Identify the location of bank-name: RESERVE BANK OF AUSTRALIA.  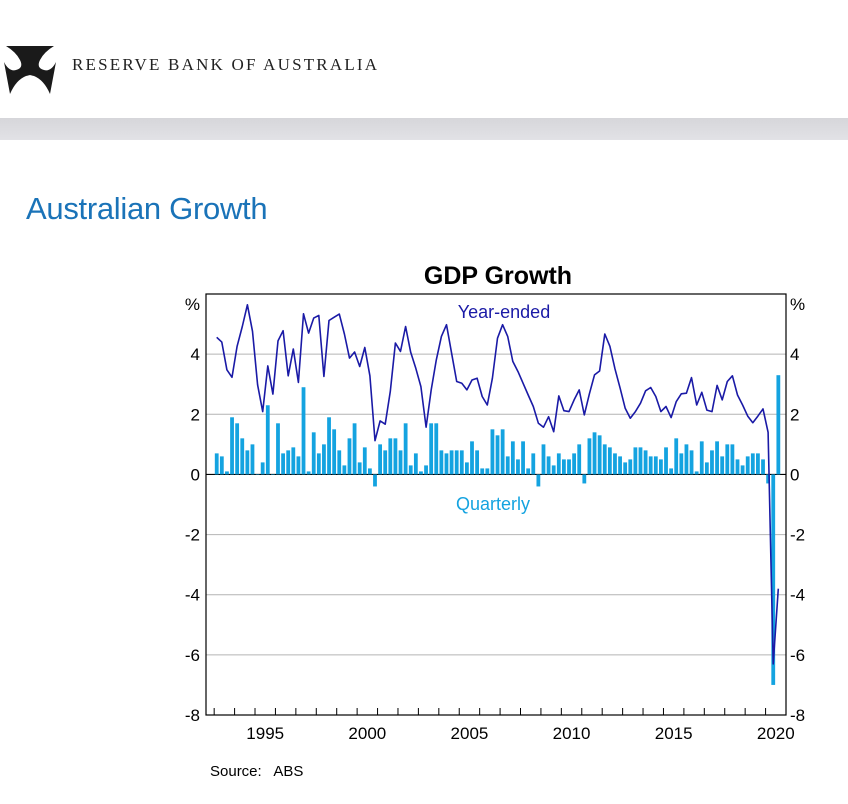
(226, 64).